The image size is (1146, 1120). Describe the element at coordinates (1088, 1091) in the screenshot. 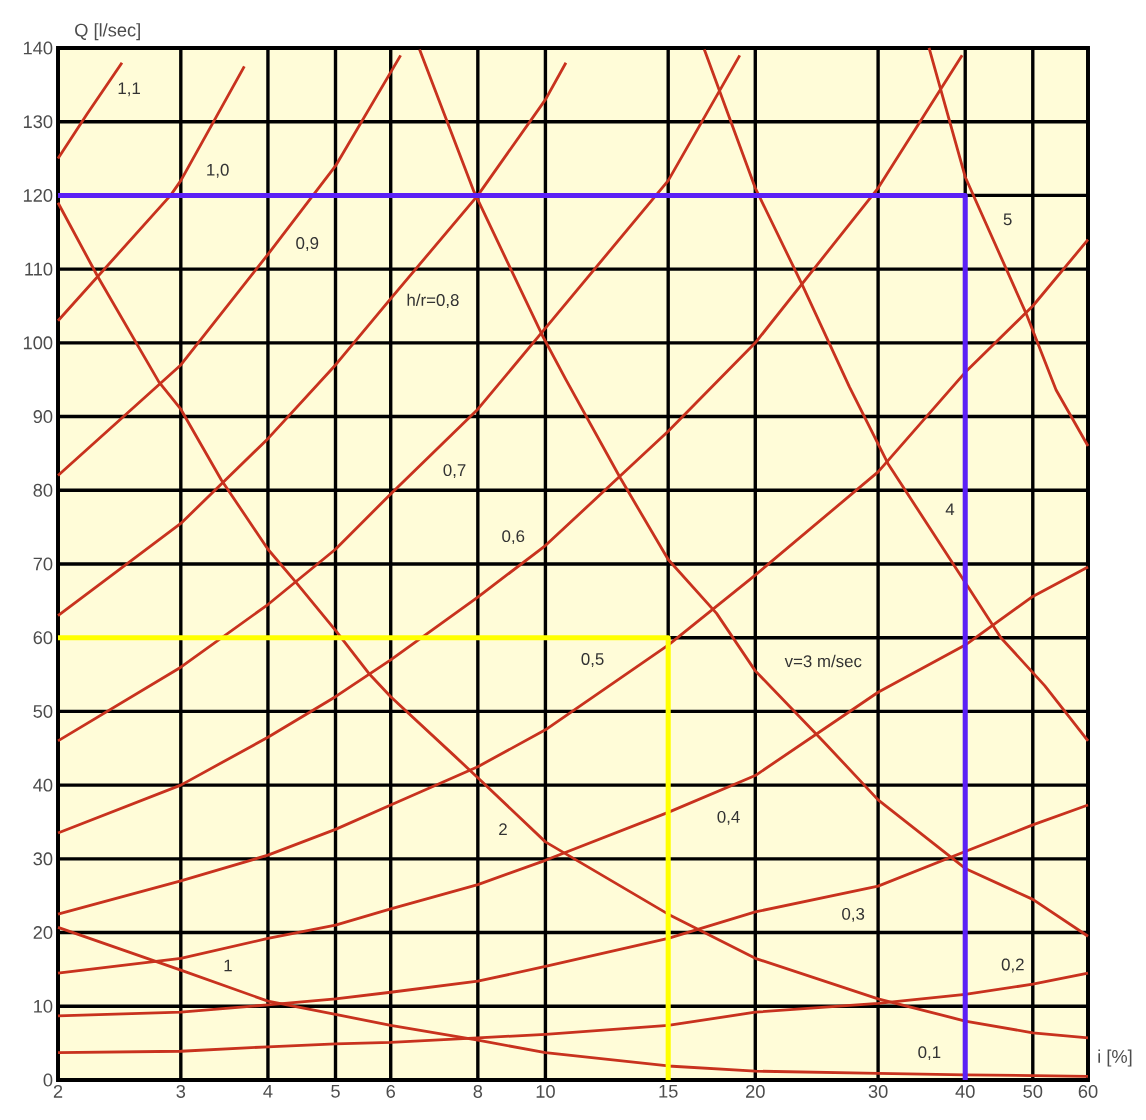

I see `x-tick-label: 60` at that location.